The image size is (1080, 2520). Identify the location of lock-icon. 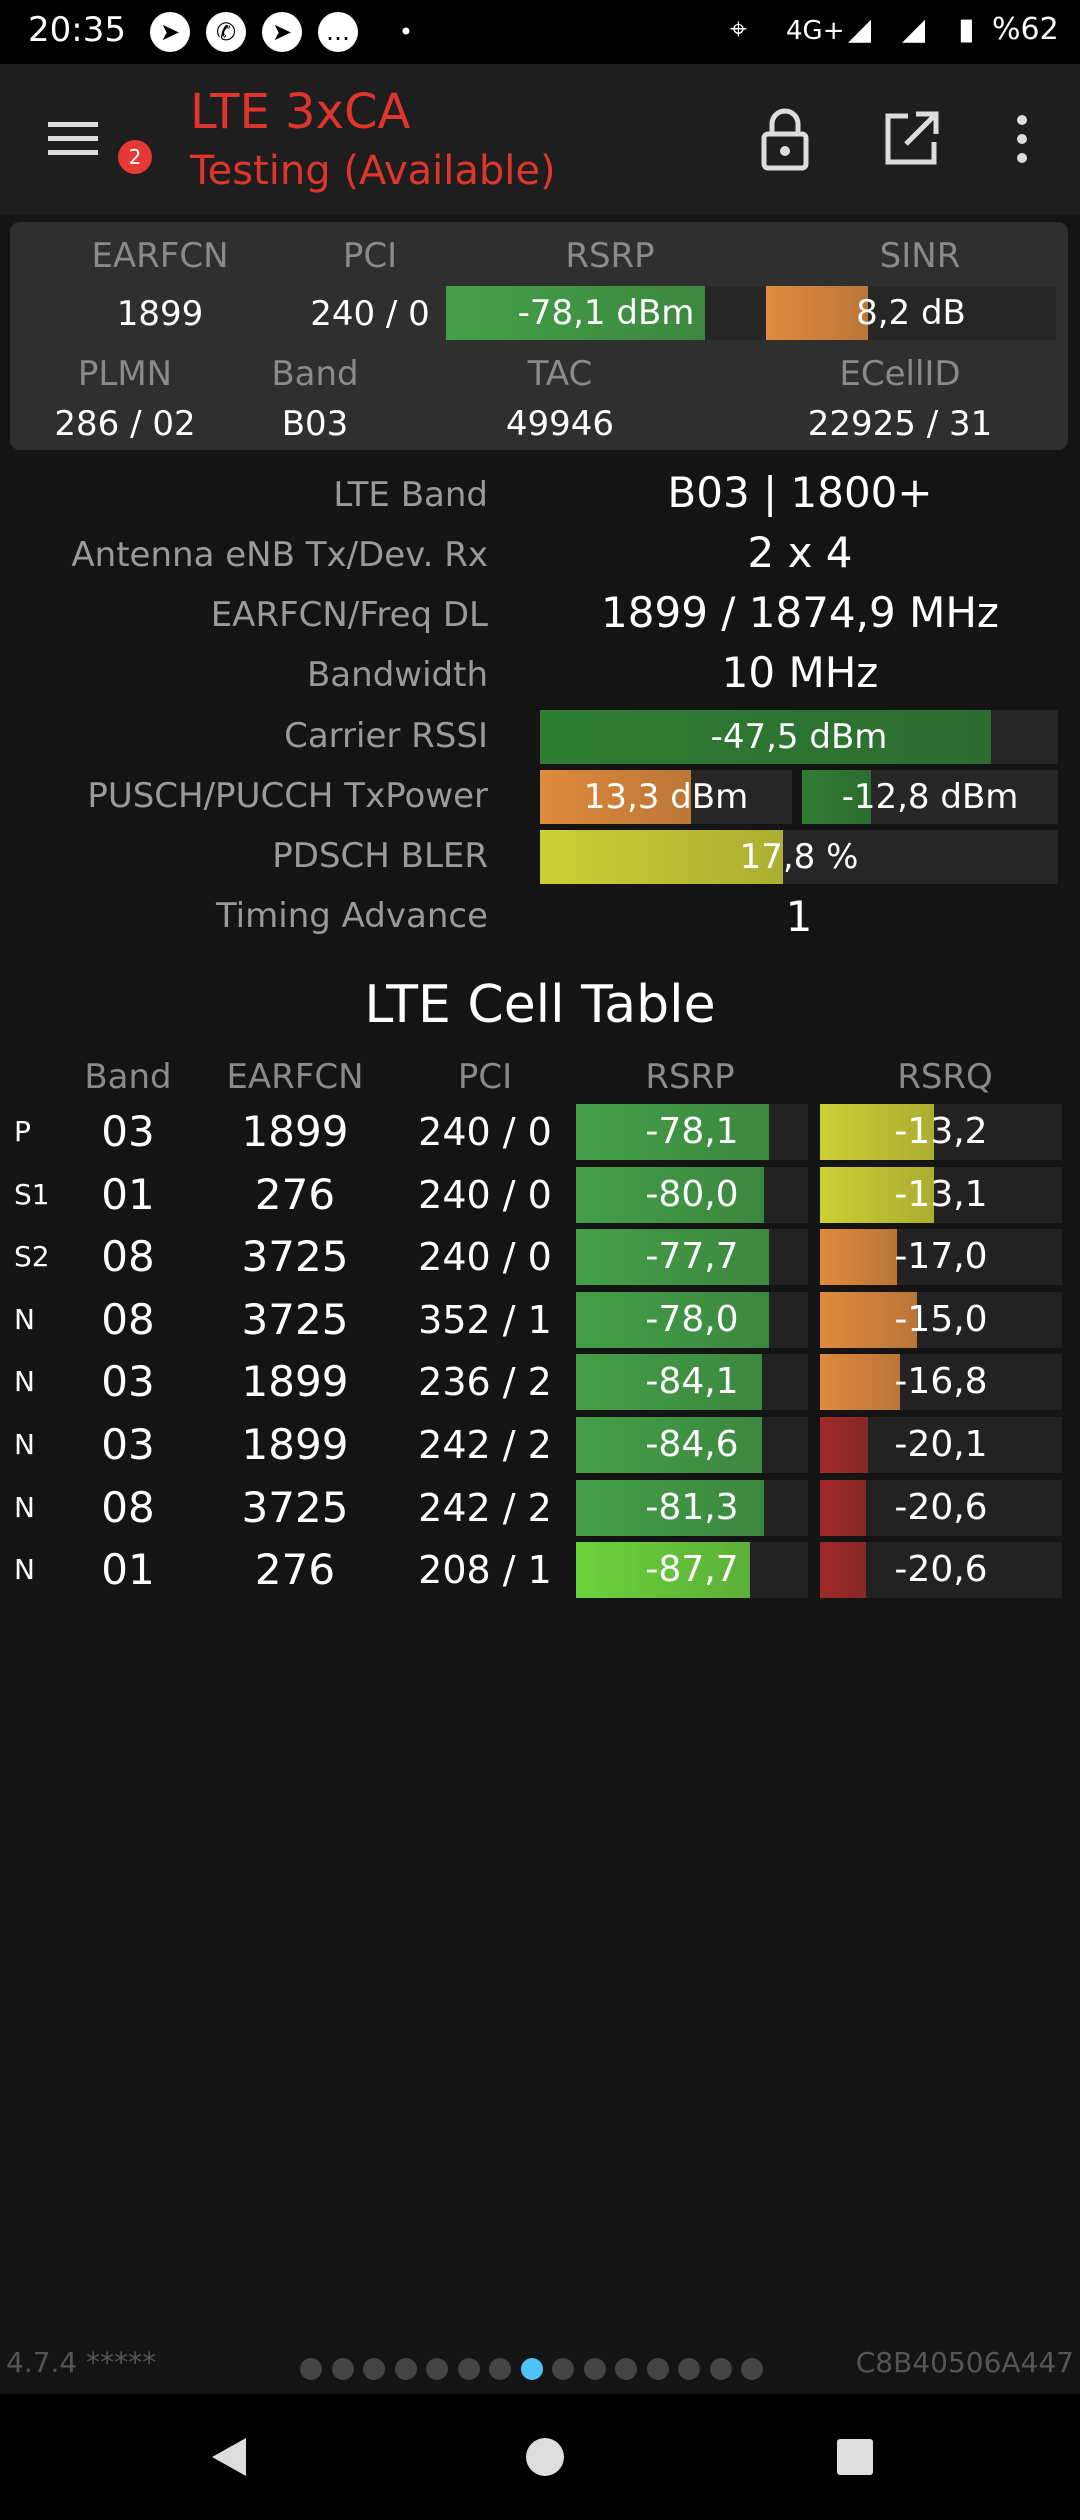
(785, 139).